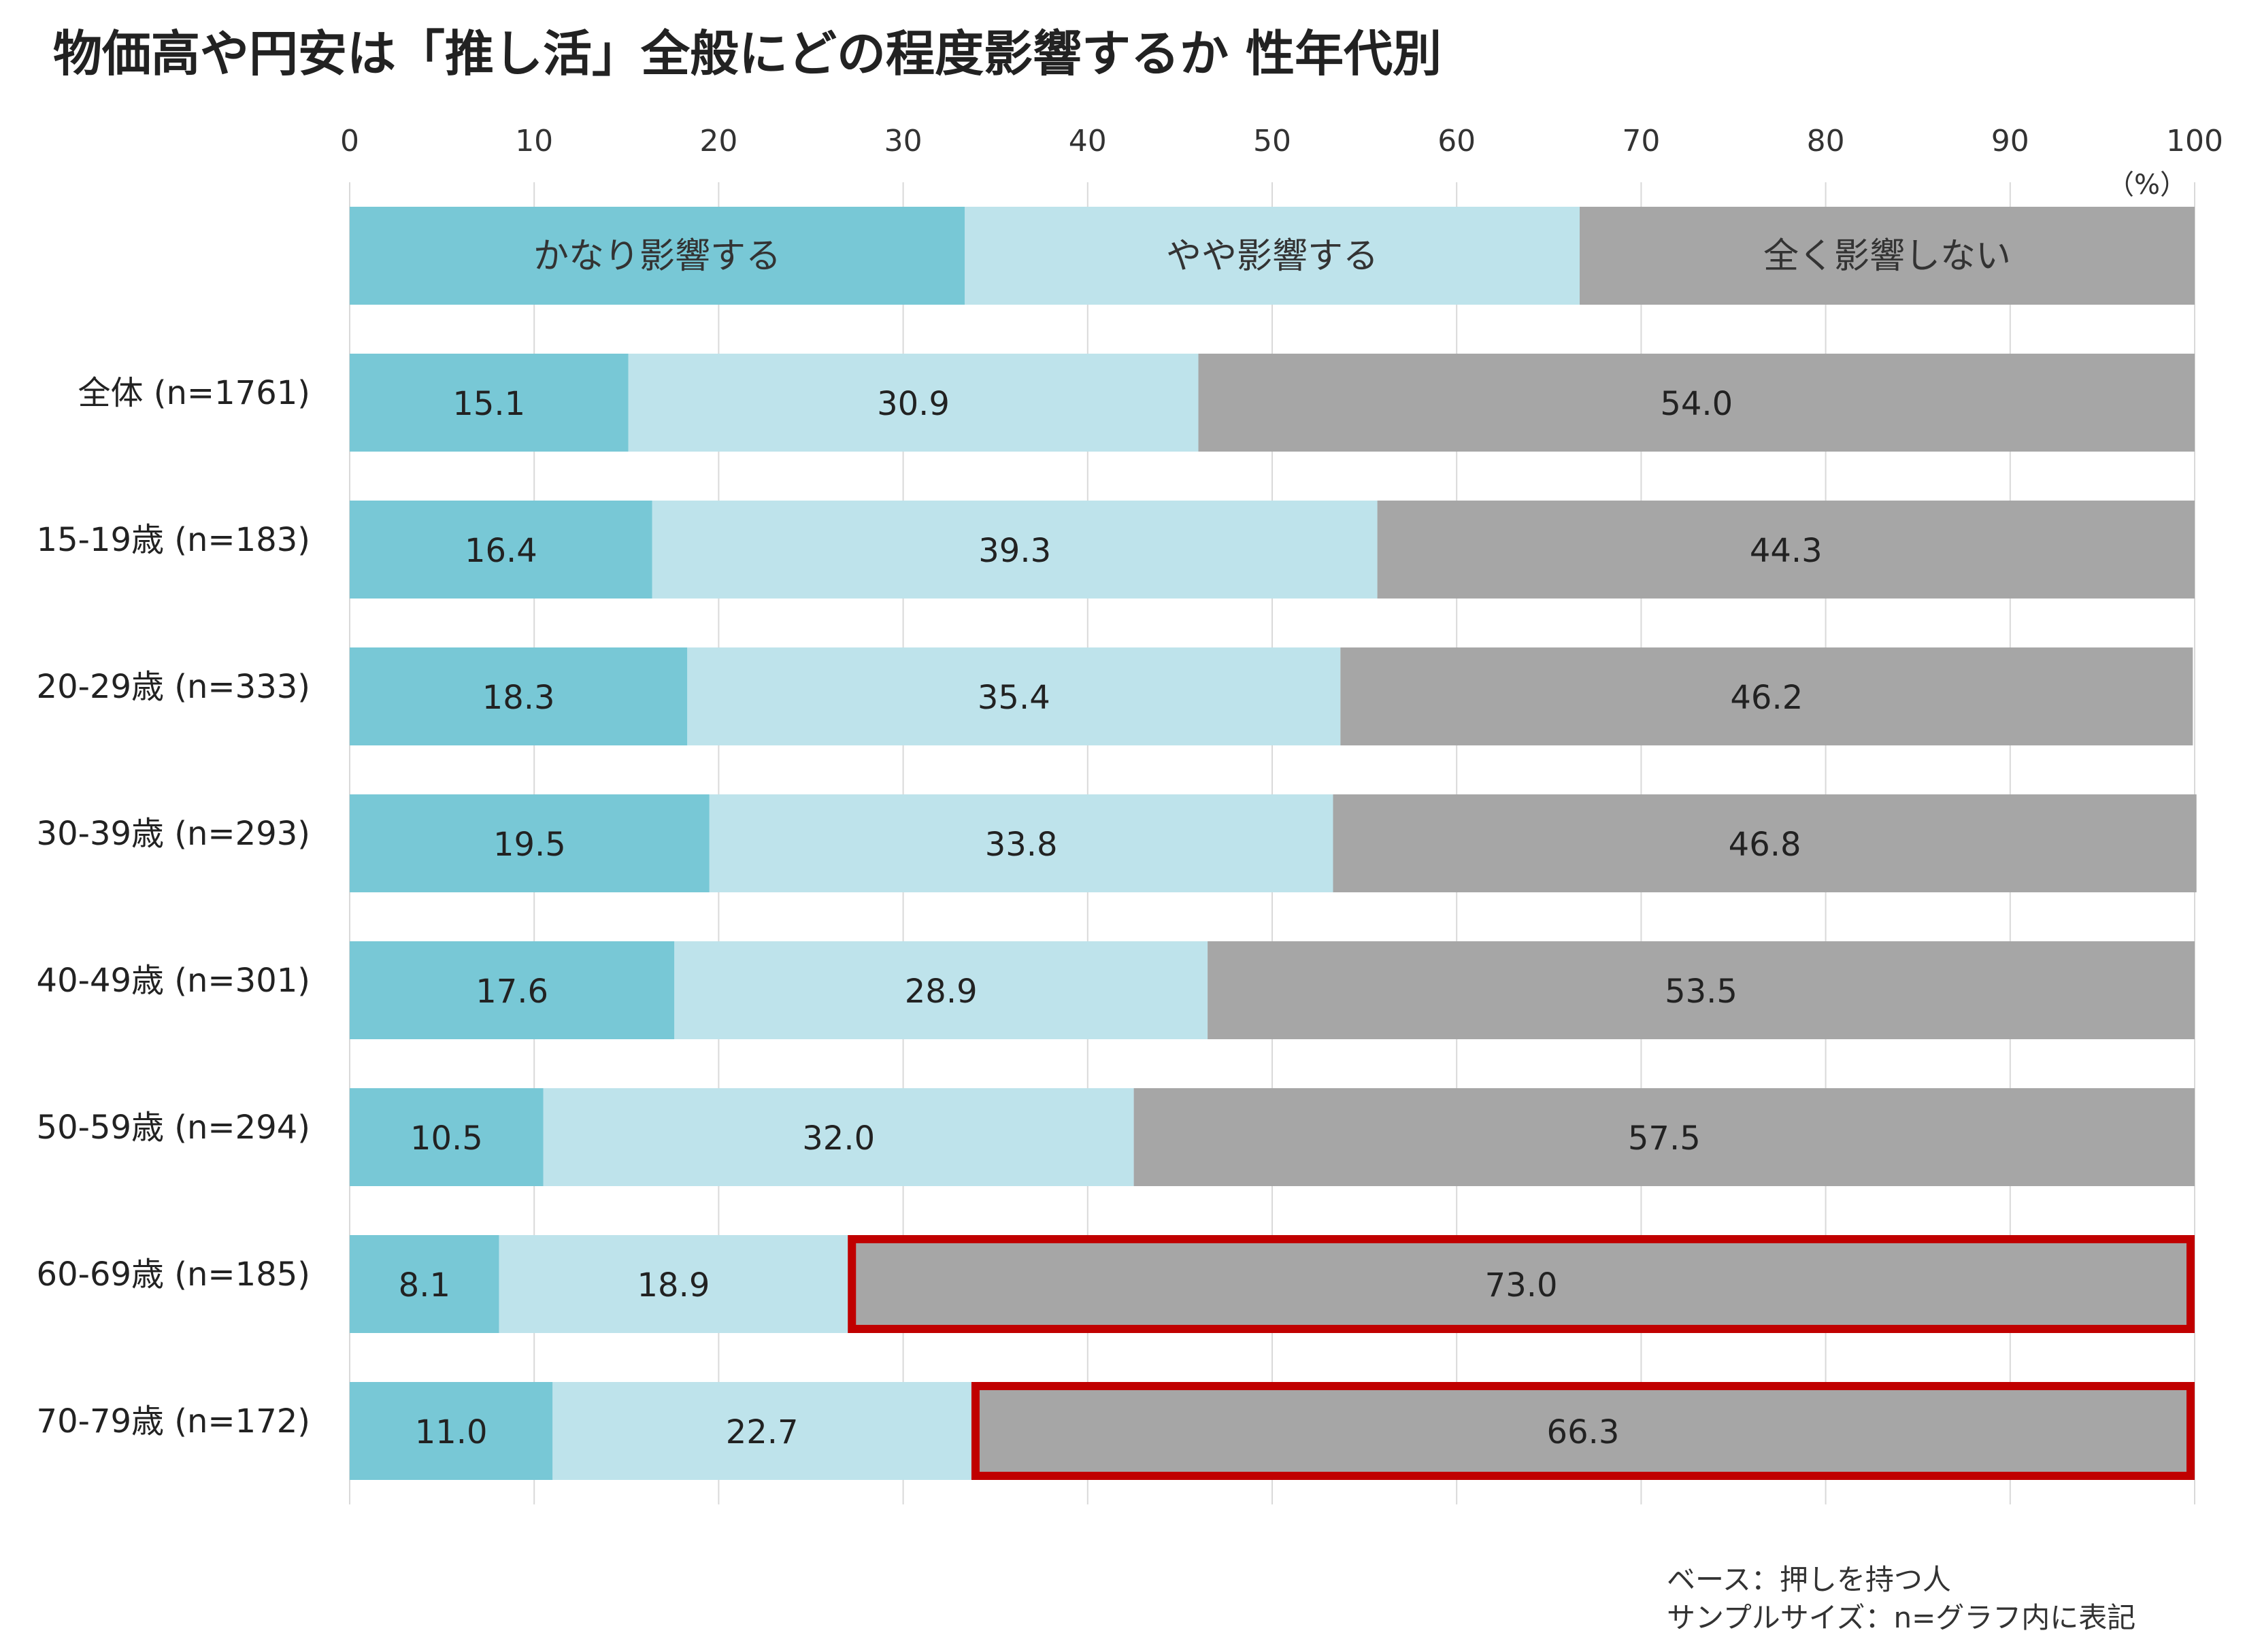 This screenshot has width=2245, height=1652. I want to click on category-label: 20-29歳 (n=333), so click(173, 687).